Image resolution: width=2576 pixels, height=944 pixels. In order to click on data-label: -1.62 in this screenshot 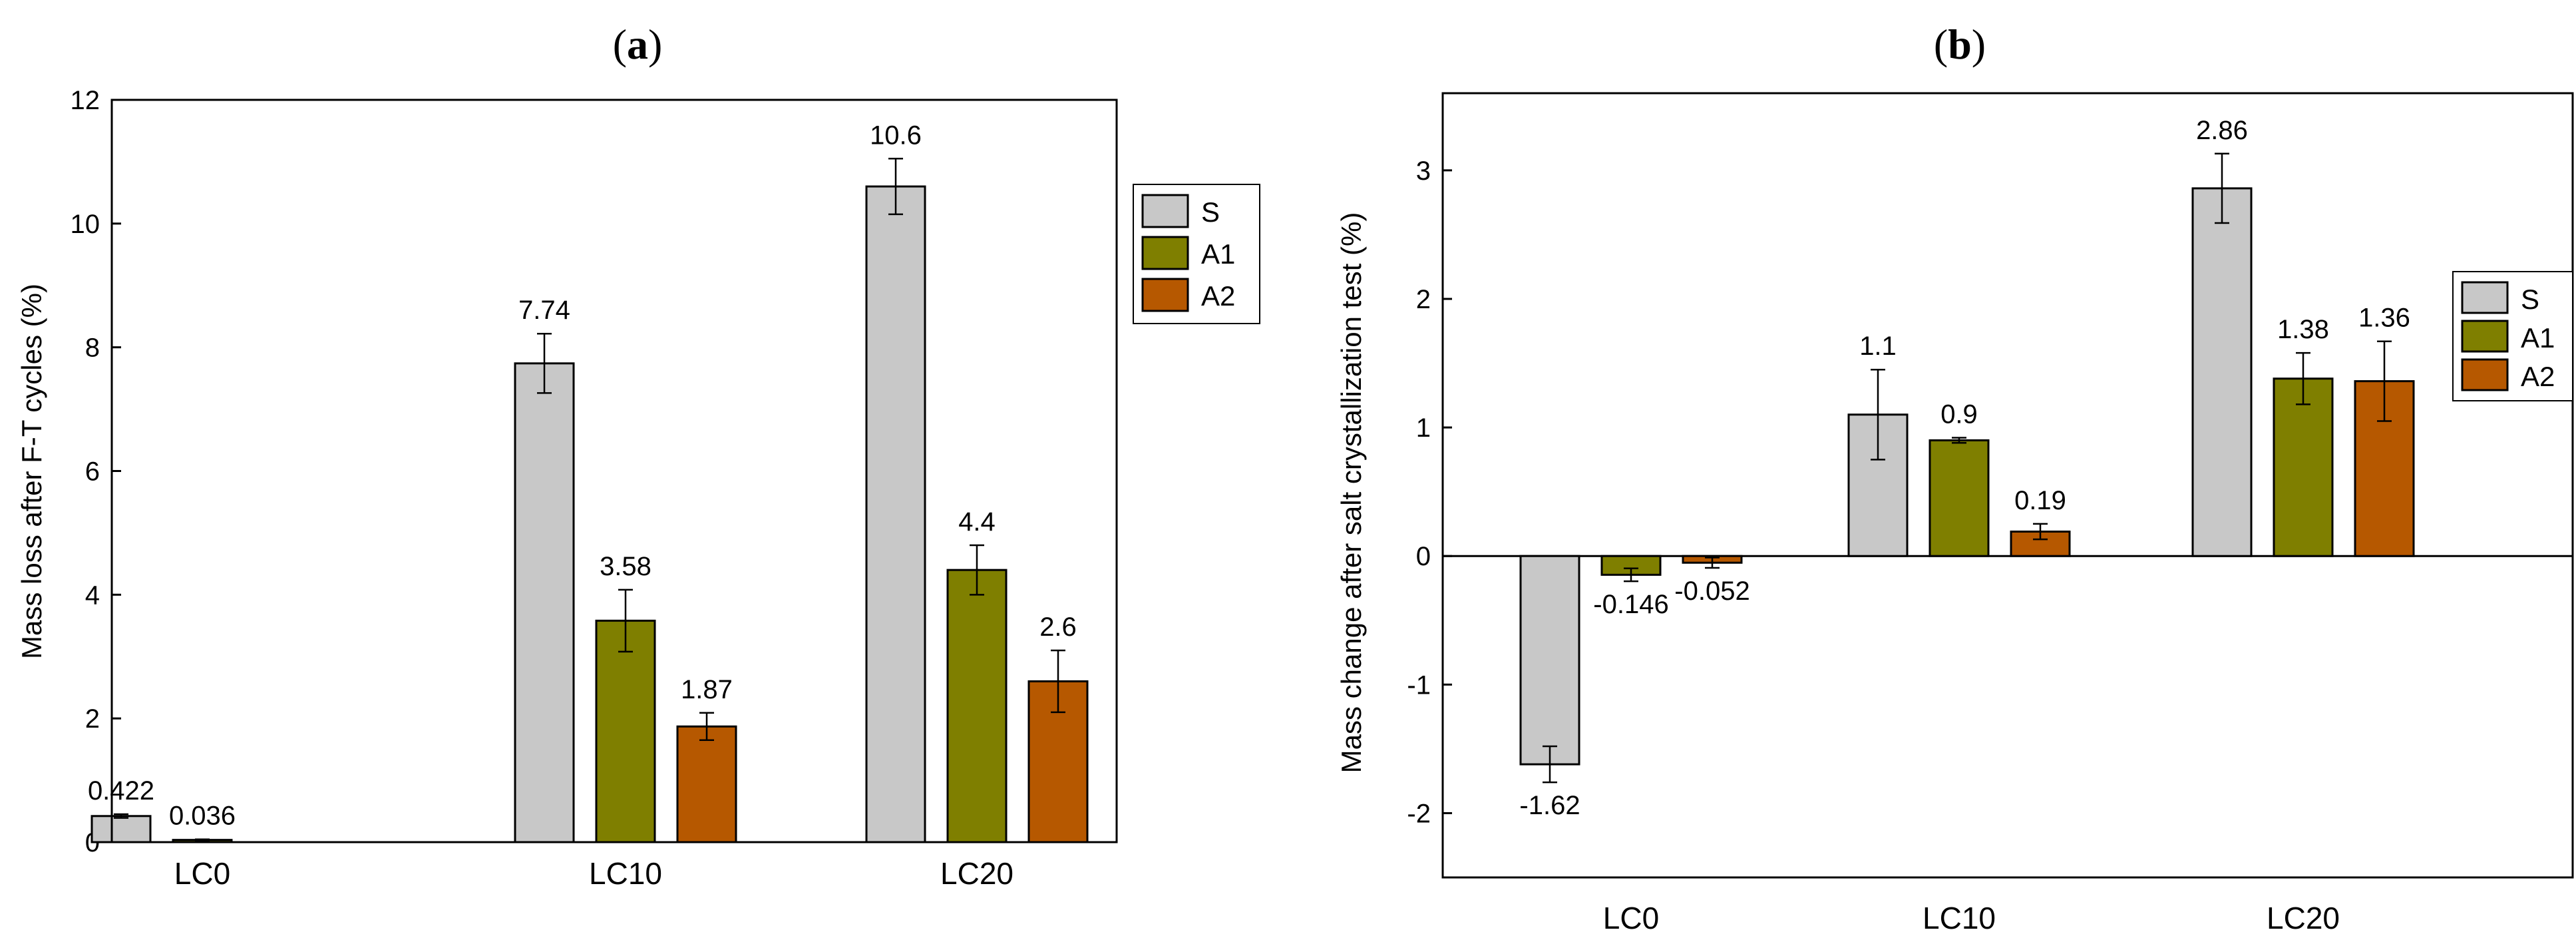, I will do `click(1549, 805)`.